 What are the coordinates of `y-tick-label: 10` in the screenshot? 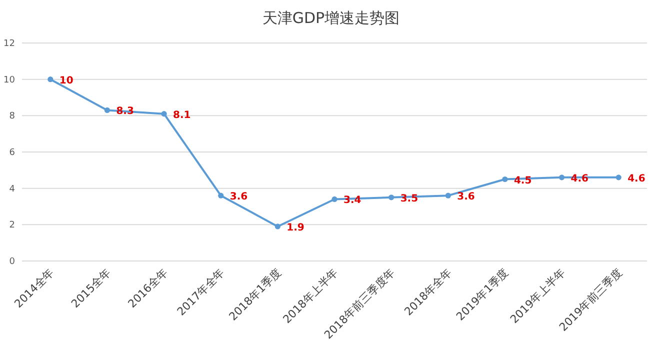 It's located at (10, 80).